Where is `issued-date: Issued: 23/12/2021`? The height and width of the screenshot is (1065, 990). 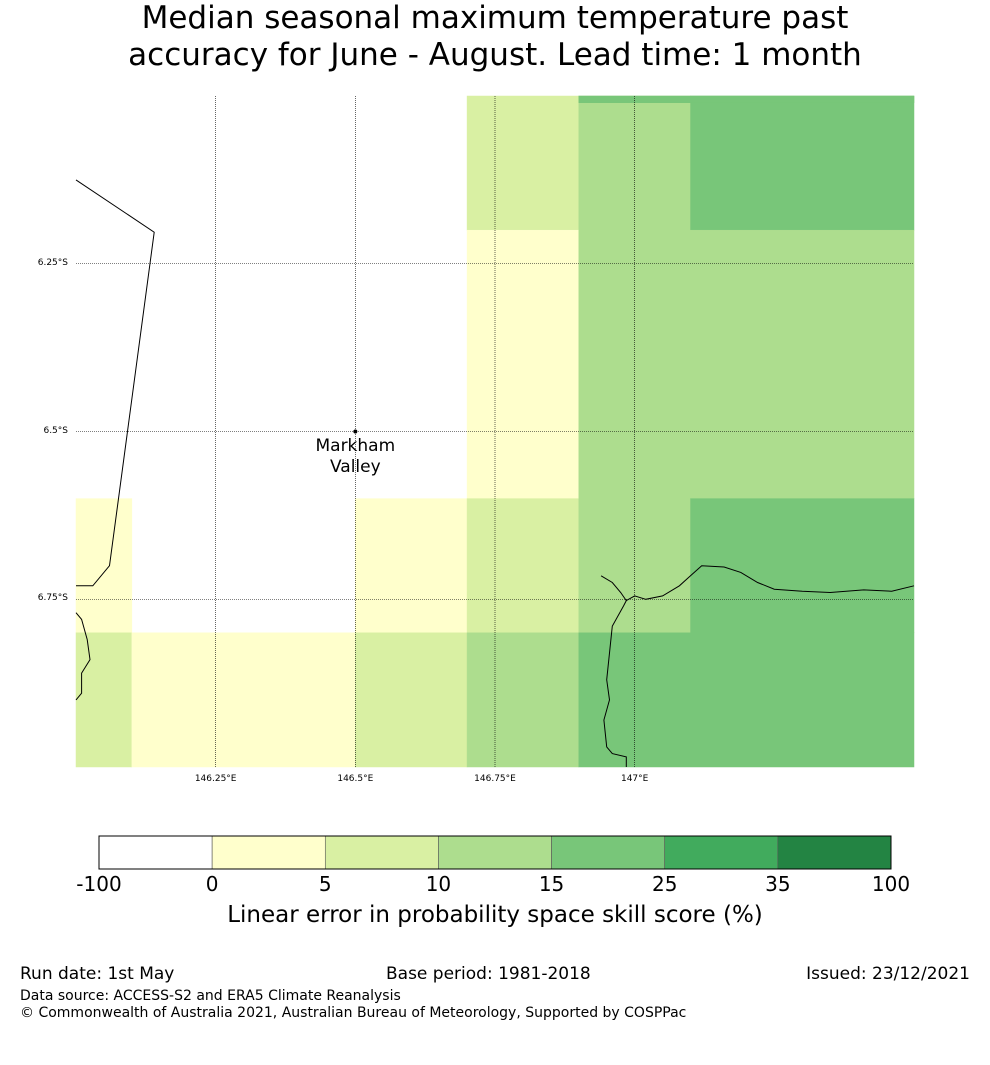
issued-date: Issued: 23/12/2021 is located at coordinates (888, 974).